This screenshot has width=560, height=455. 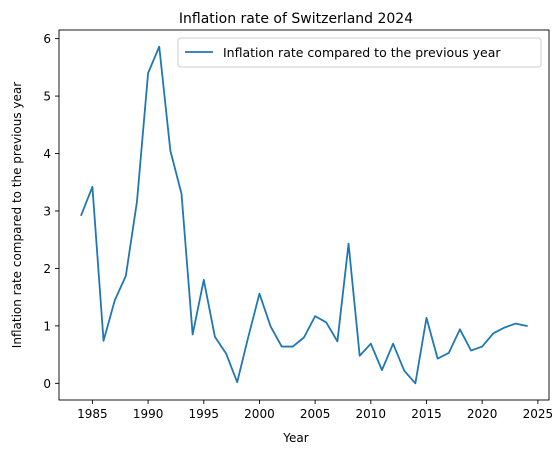 What do you see at coordinates (371, 414) in the screenshot?
I see `x-tick-label: 2010` at bounding box center [371, 414].